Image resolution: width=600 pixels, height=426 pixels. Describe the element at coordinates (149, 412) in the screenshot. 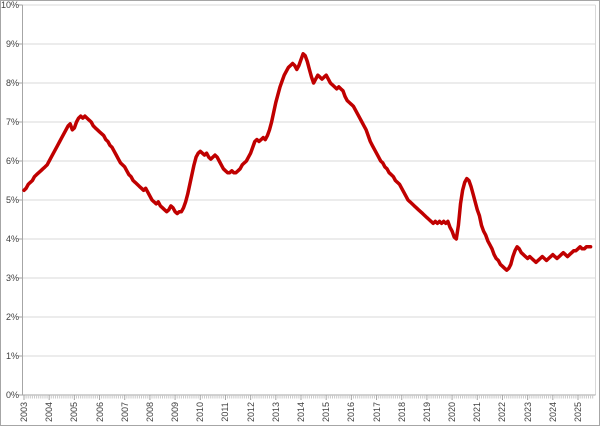

I see `x-year-label: 2008` at that location.